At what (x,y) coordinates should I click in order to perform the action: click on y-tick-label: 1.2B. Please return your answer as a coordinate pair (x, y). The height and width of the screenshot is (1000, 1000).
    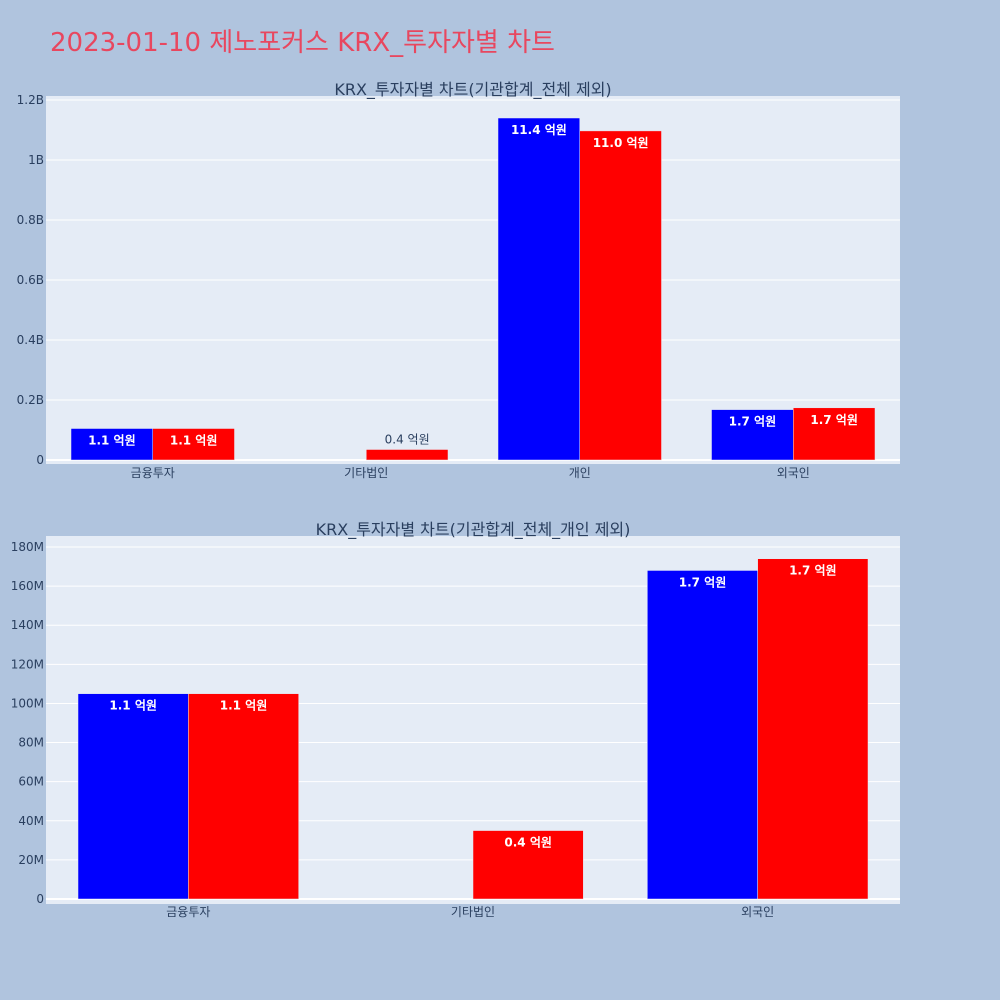
    Looking at the image, I should click on (30, 100).